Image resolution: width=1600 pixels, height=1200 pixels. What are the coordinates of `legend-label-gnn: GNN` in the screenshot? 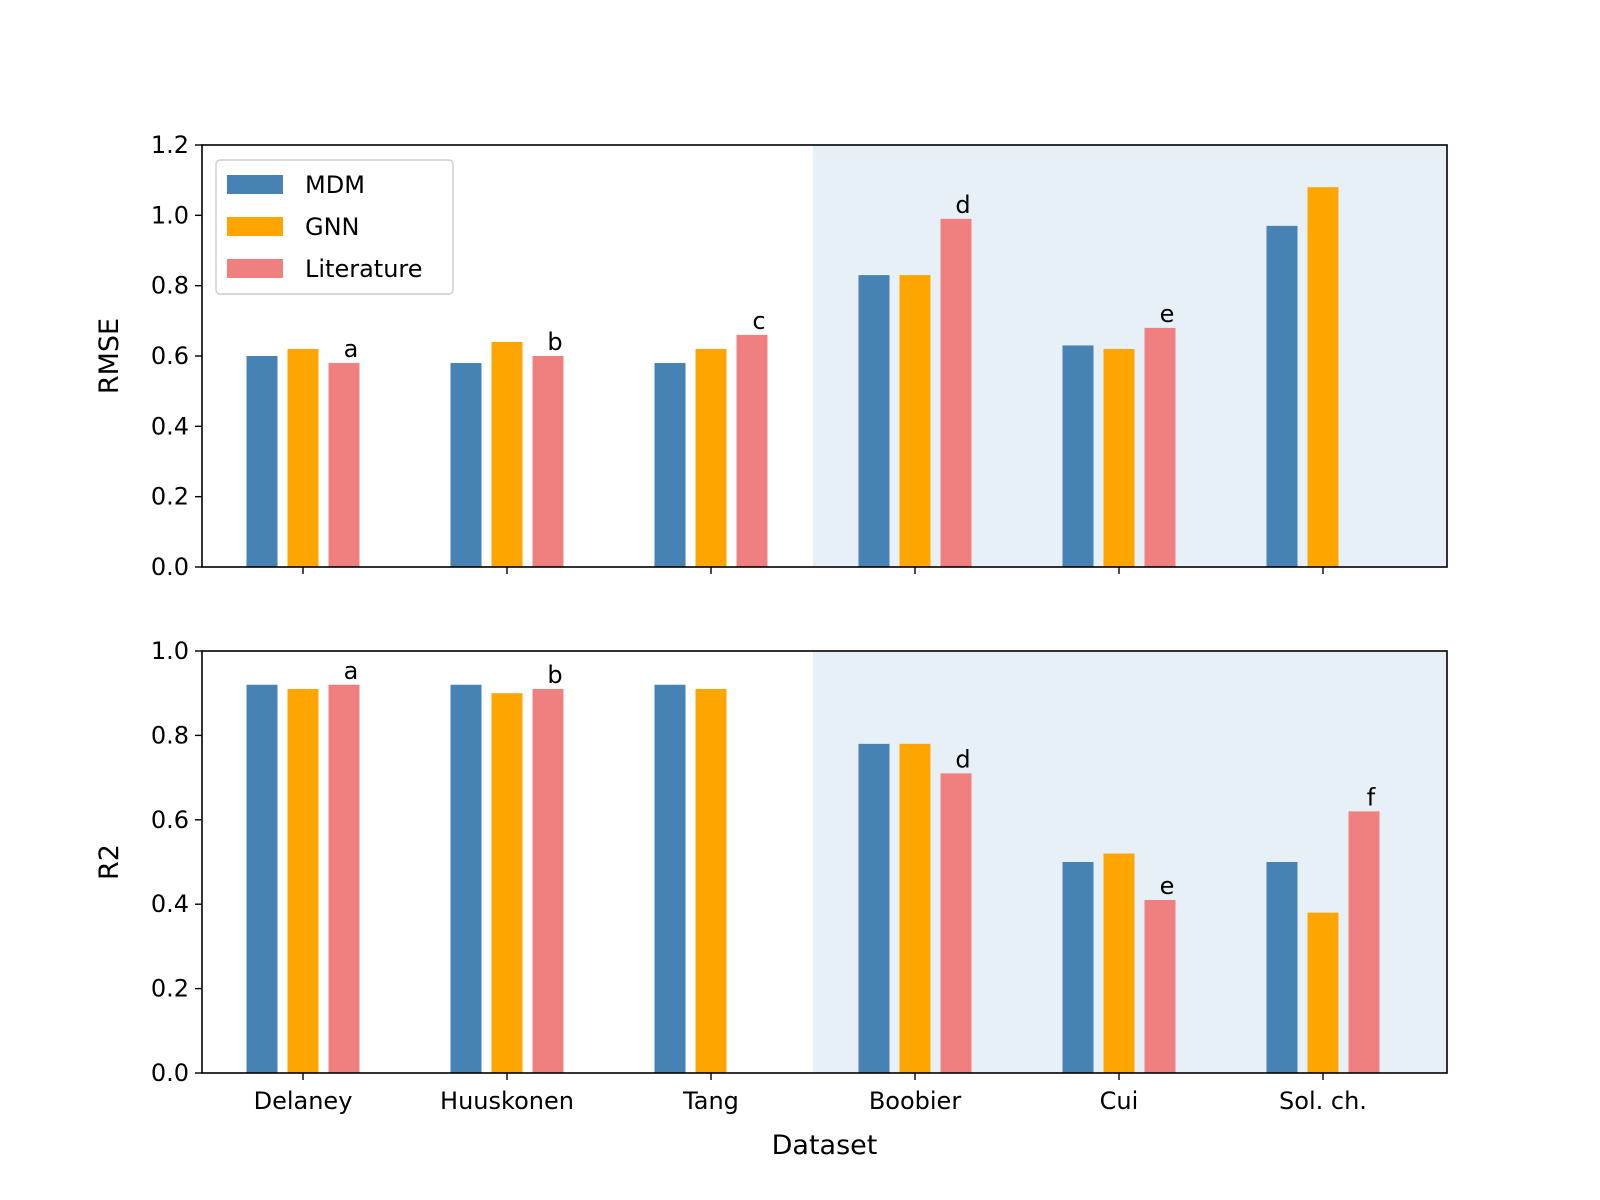 It's located at (332, 227).